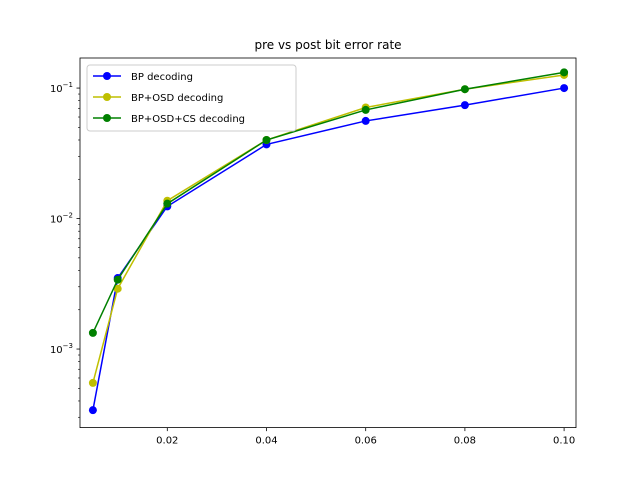 This screenshot has width=640, height=480. I want to click on legend-label-bp-osd-cs-decoding: BP+OSD+CS decoding, so click(188, 119).